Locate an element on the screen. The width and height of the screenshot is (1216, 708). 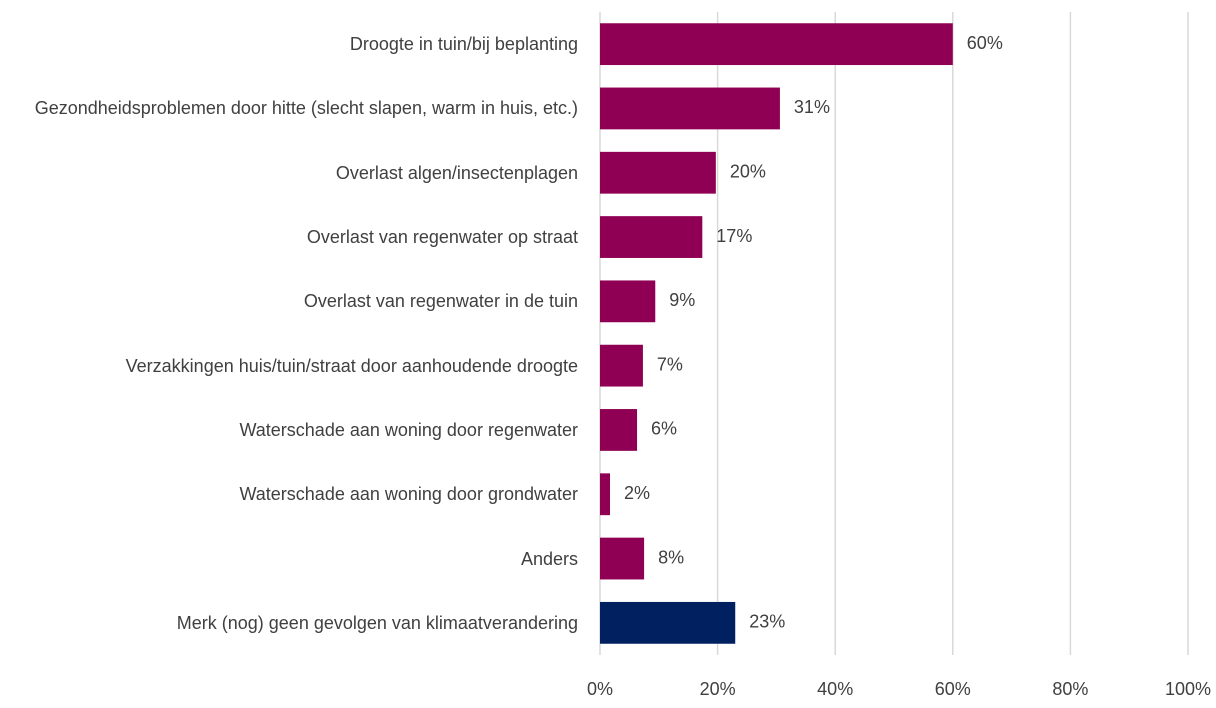
x-tick-label: 80% is located at coordinates (1070, 689).